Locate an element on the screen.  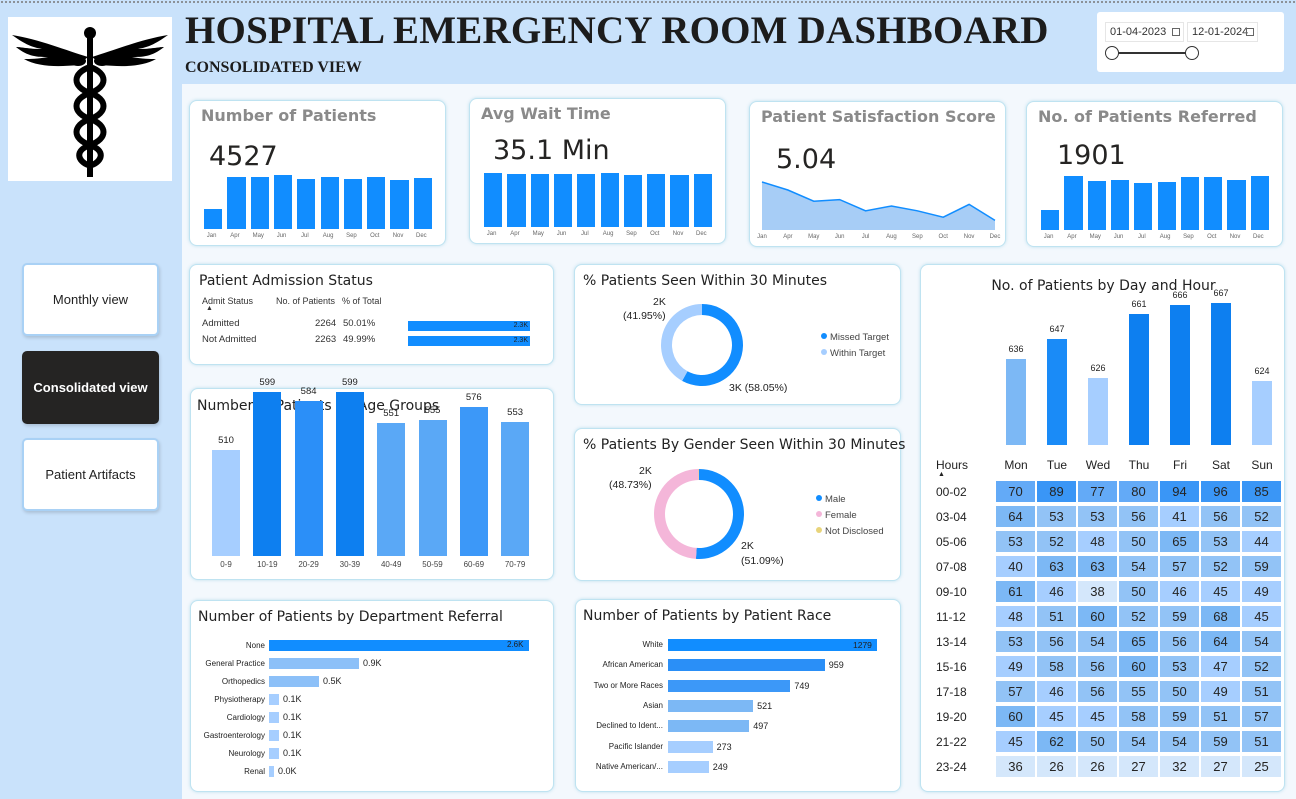
day-total-bar is located at coordinates (1139, 379).